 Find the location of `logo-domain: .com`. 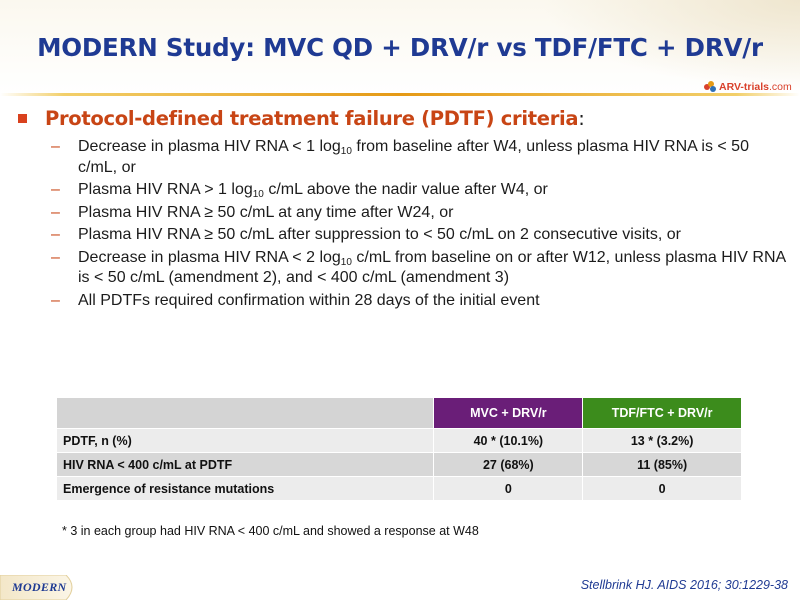

logo-domain: .com is located at coordinates (780, 87).